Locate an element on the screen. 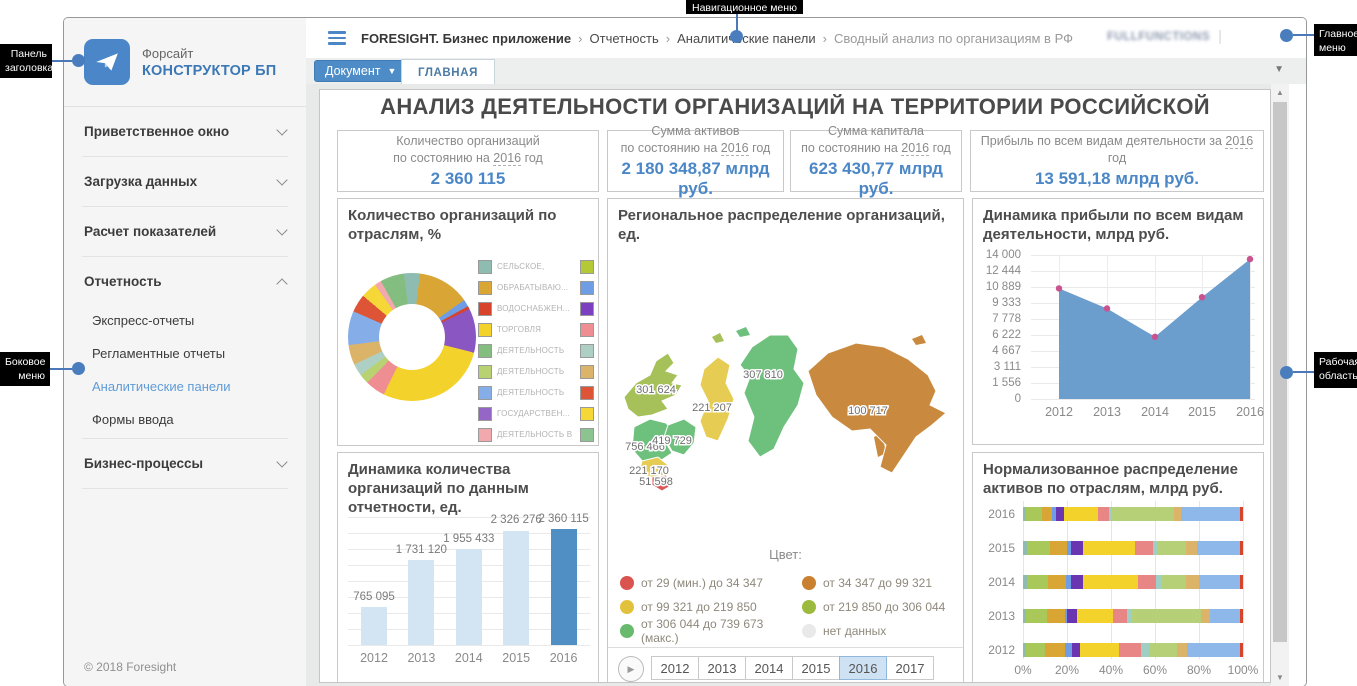  row-label: 2012 is located at coordinates (1001, 650).